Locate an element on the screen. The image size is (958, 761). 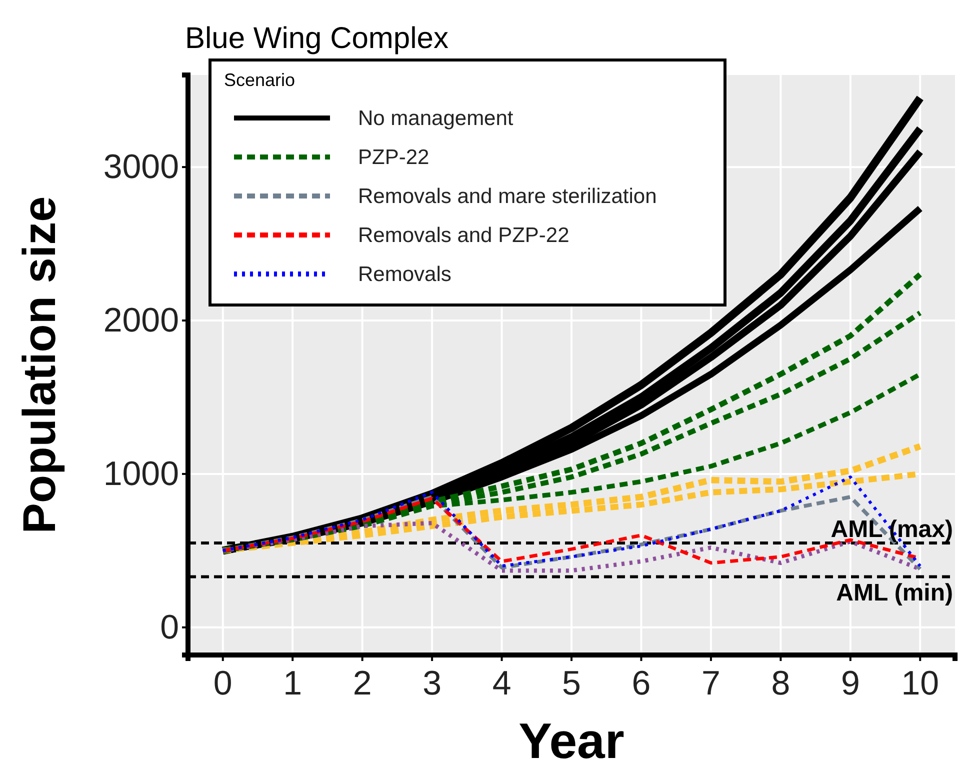
legend-label: PZP-22 is located at coordinates (394, 157).